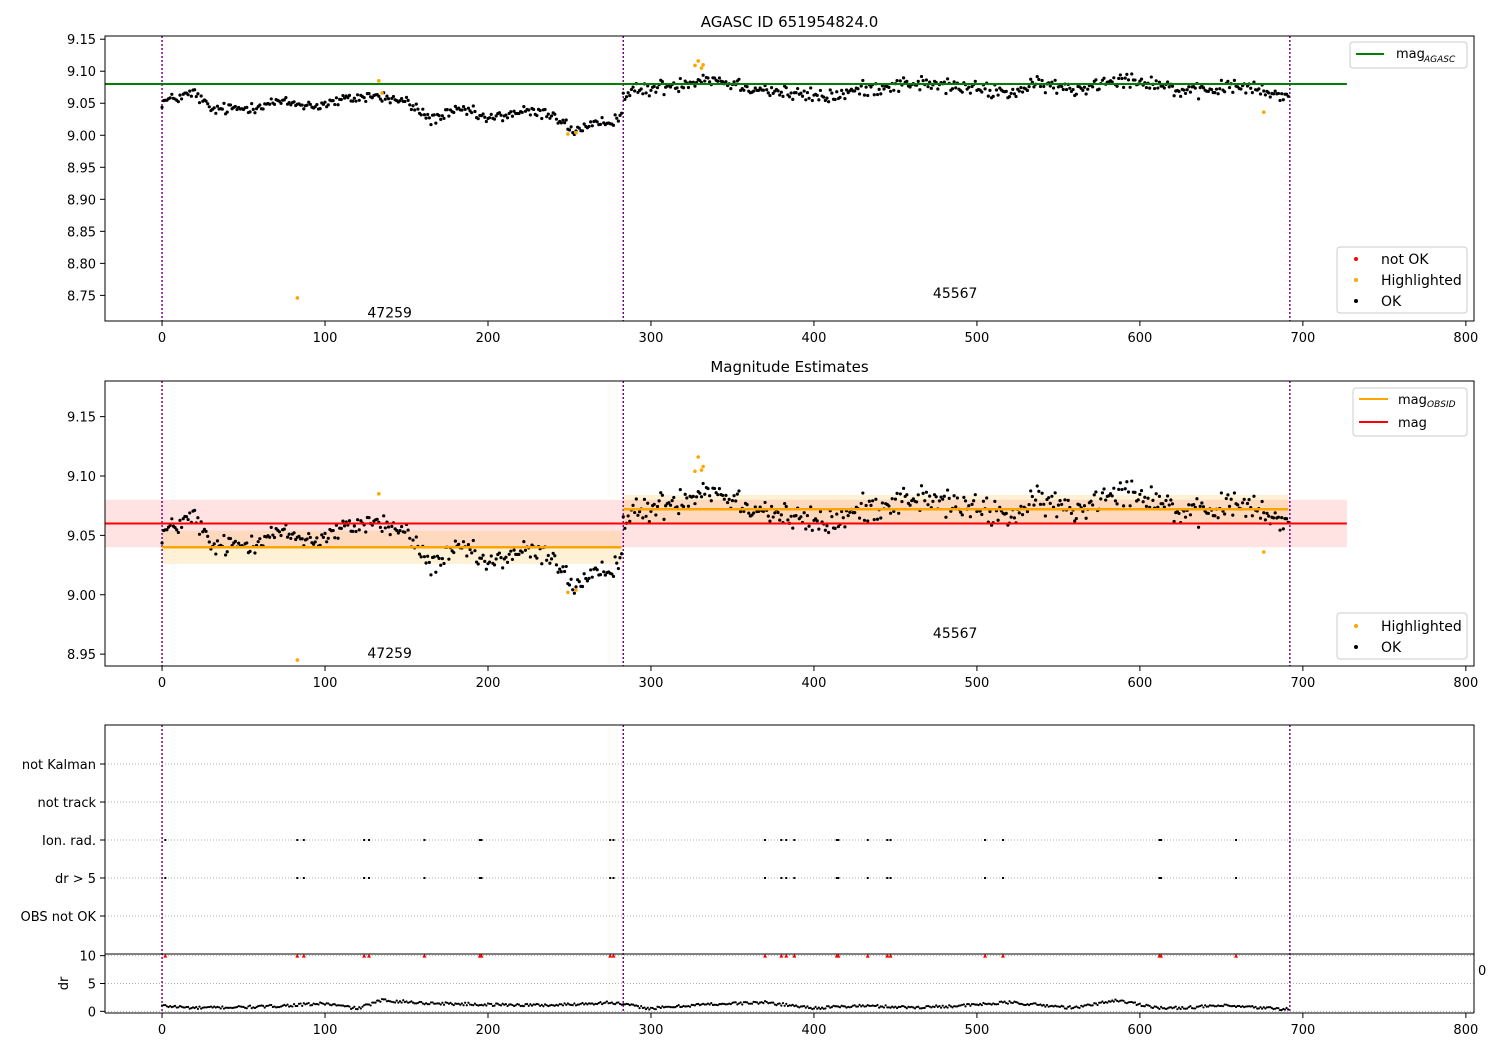 The image size is (1500, 1050). I want to click on legend-label: OK, so click(1391, 648).